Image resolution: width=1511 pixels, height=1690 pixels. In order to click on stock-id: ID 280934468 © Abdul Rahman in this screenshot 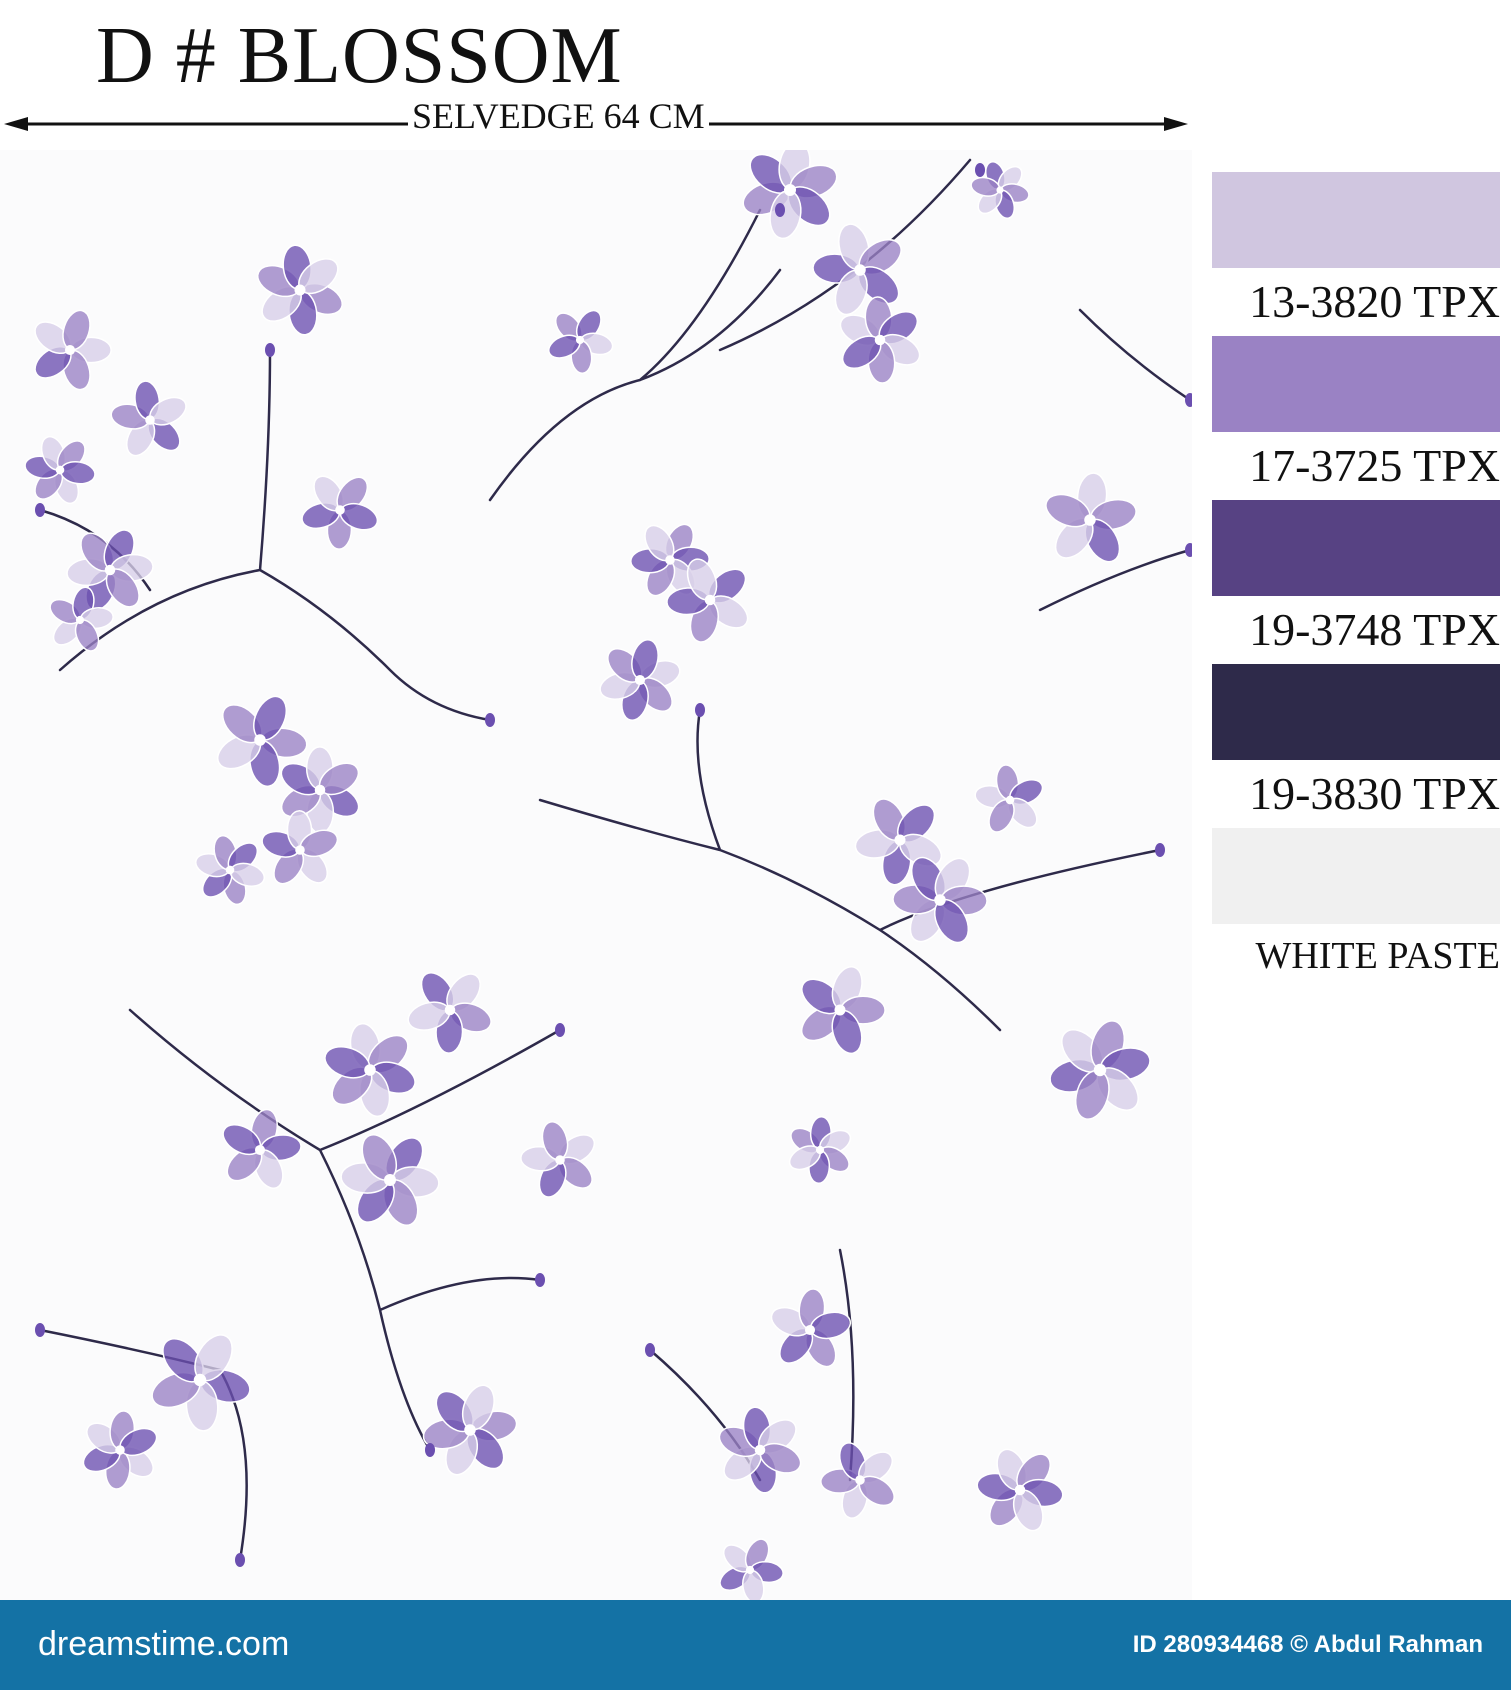, I will do `click(1307, 1644)`.